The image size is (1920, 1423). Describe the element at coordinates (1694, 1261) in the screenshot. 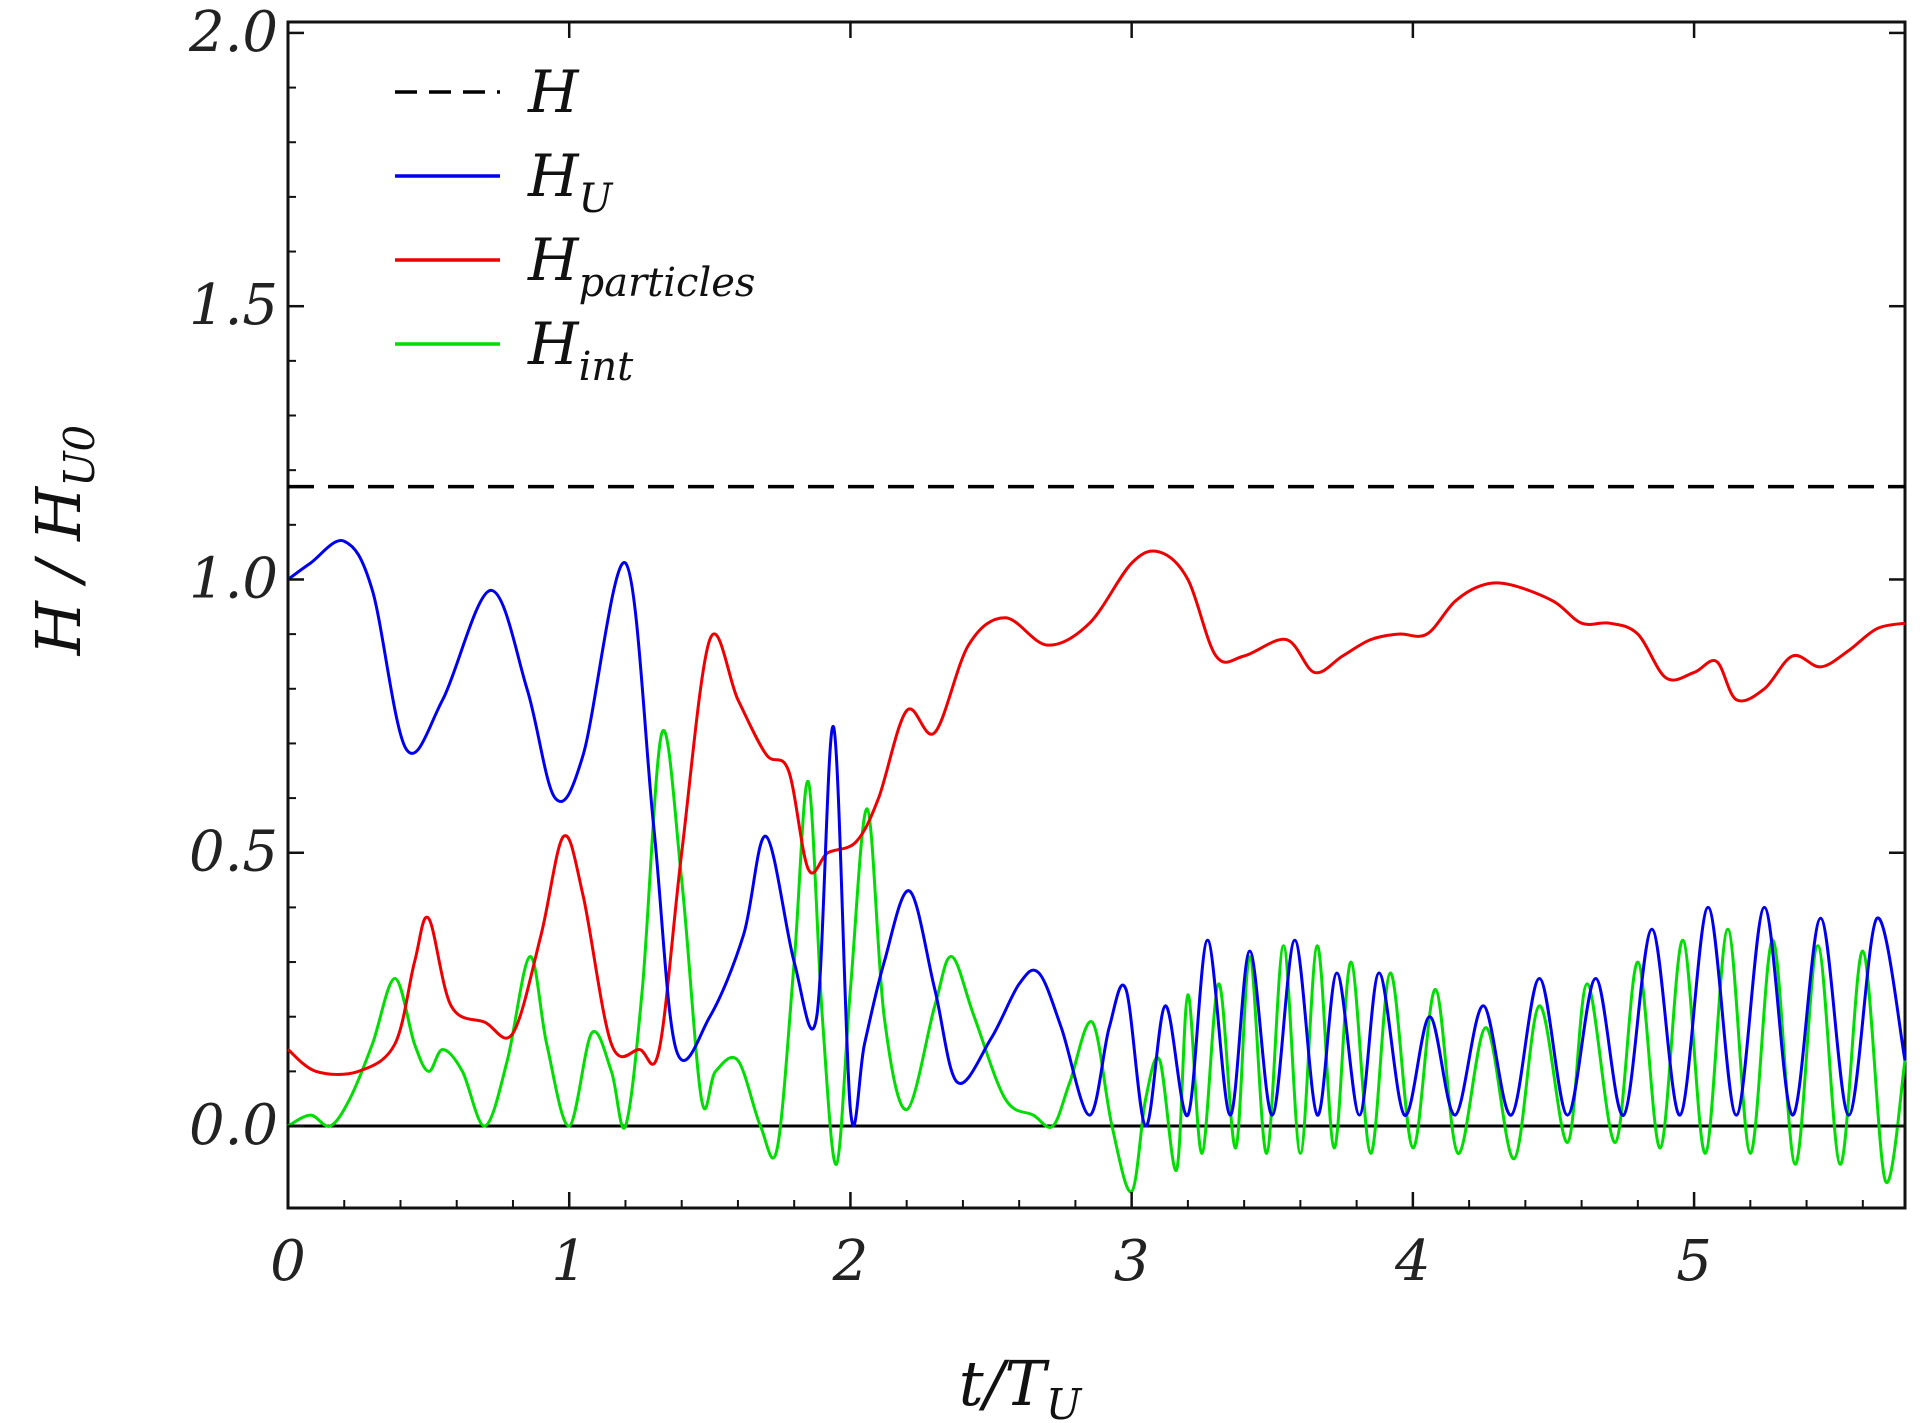

I see `x-tick-label: 5` at that location.